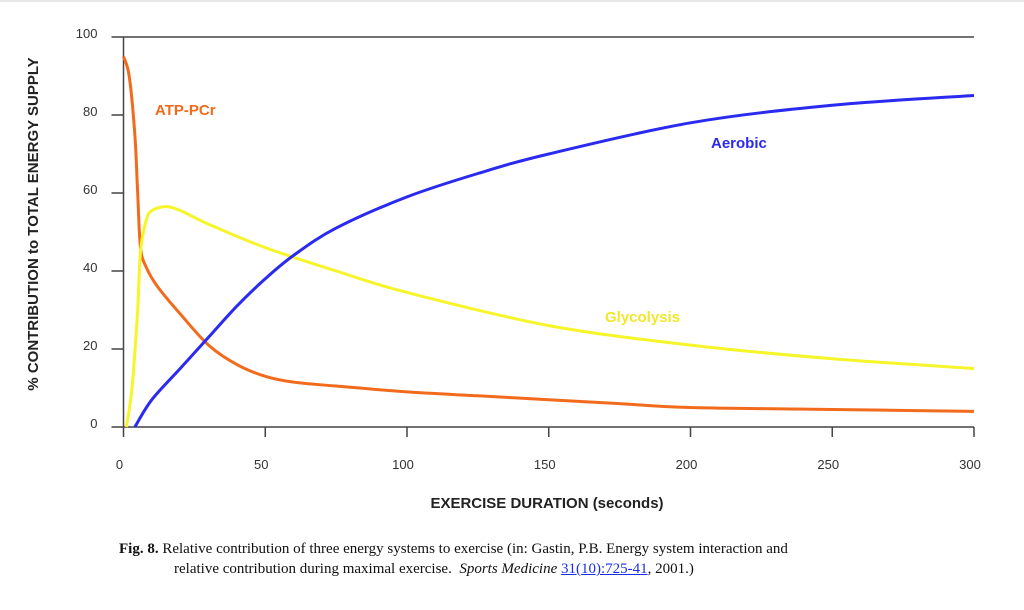 The image size is (1024, 610). Describe the element at coordinates (546, 503) in the screenshot. I see `x-axis-label: EXERCISE DURATION (seconds)` at that location.